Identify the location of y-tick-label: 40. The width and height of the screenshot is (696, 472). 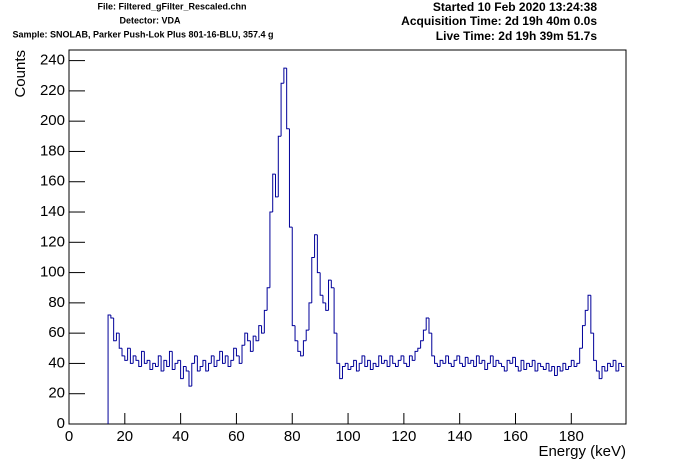
(56, 362).